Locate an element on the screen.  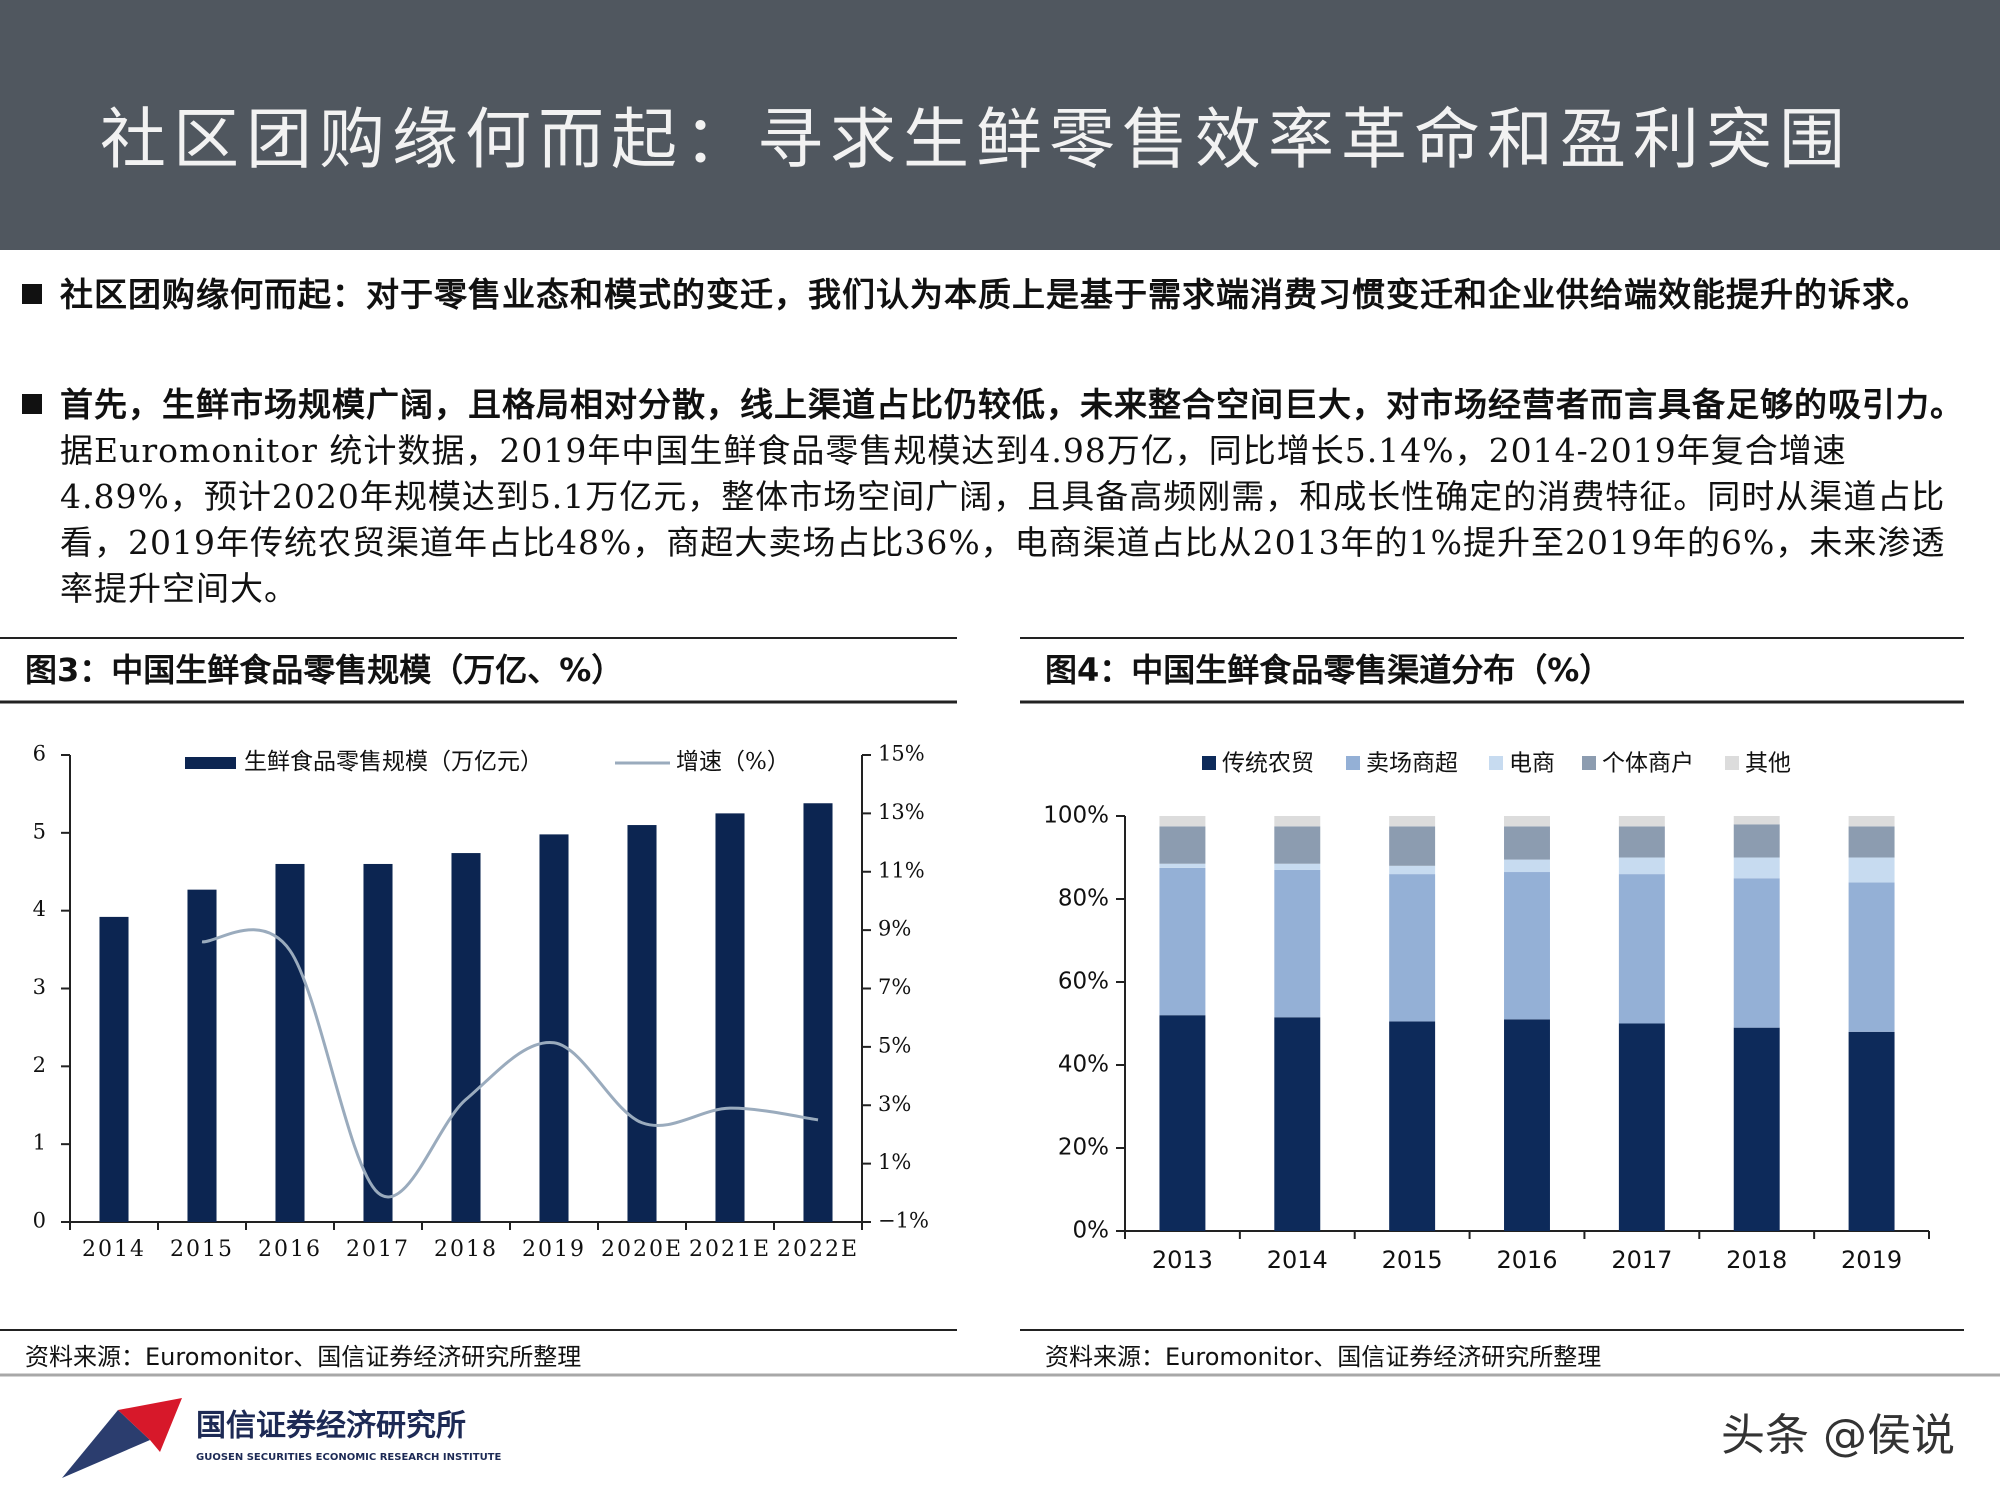
x-tick-label: 2013 is located at coordinates (1182, 1260).